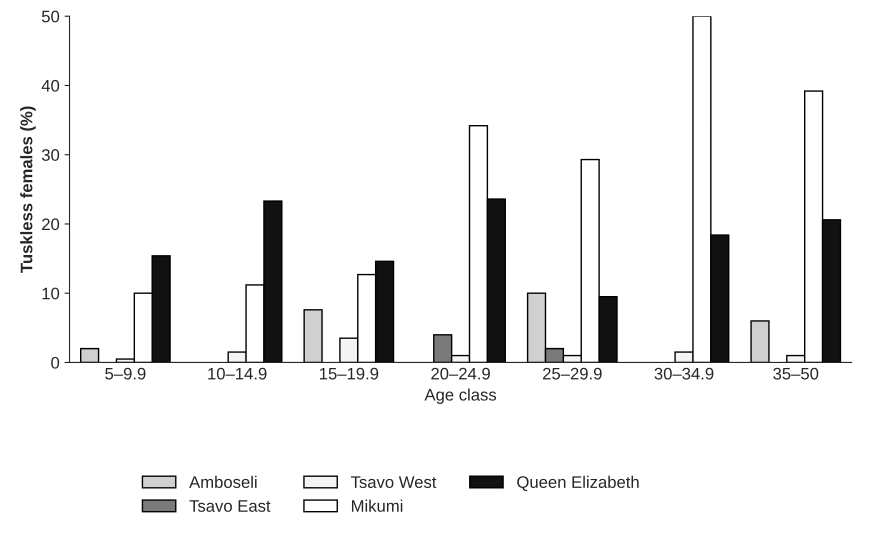 This screenshot has height=541, width=869. Describe the element at coordinates (229, 506) in the screenshot. I see `legend-label: Tsavo East` at that location.